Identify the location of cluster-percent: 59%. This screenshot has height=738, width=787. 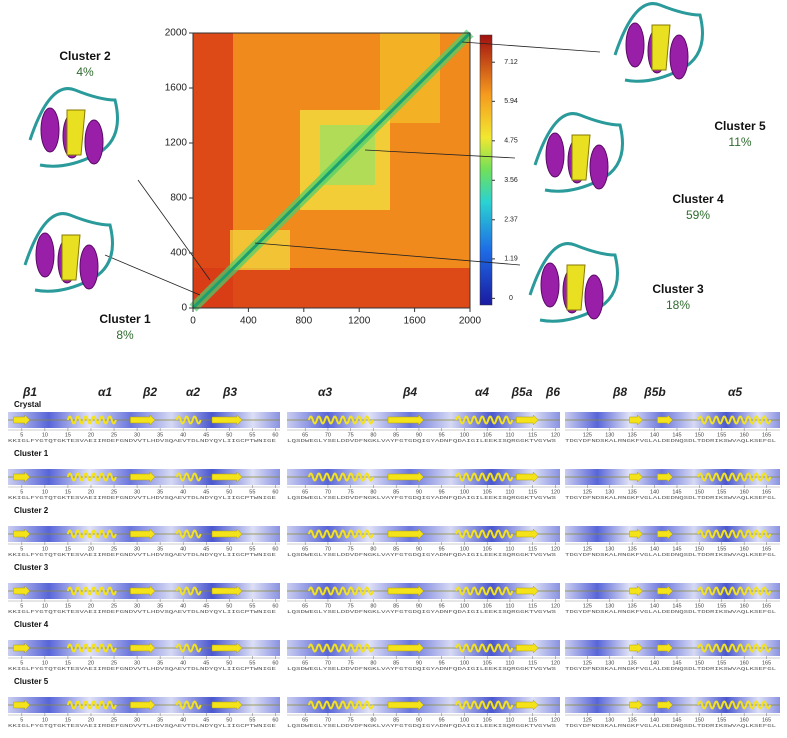
(698, 215).